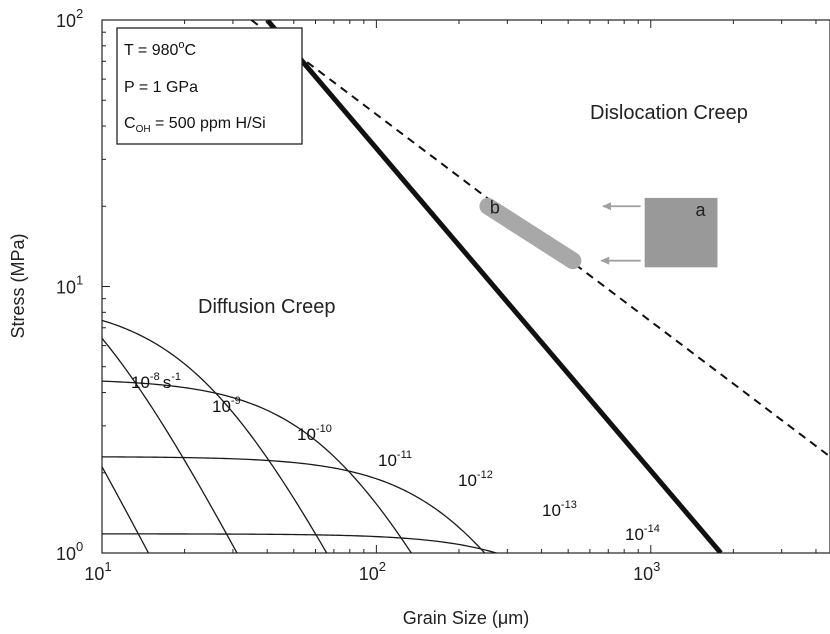 Image resolution: width=830 pixels, height=634 pixels. What do you see at coordinates (495, 207) in the screenshot?
I see `band-b-label: b` at bounding box center [495, 207].